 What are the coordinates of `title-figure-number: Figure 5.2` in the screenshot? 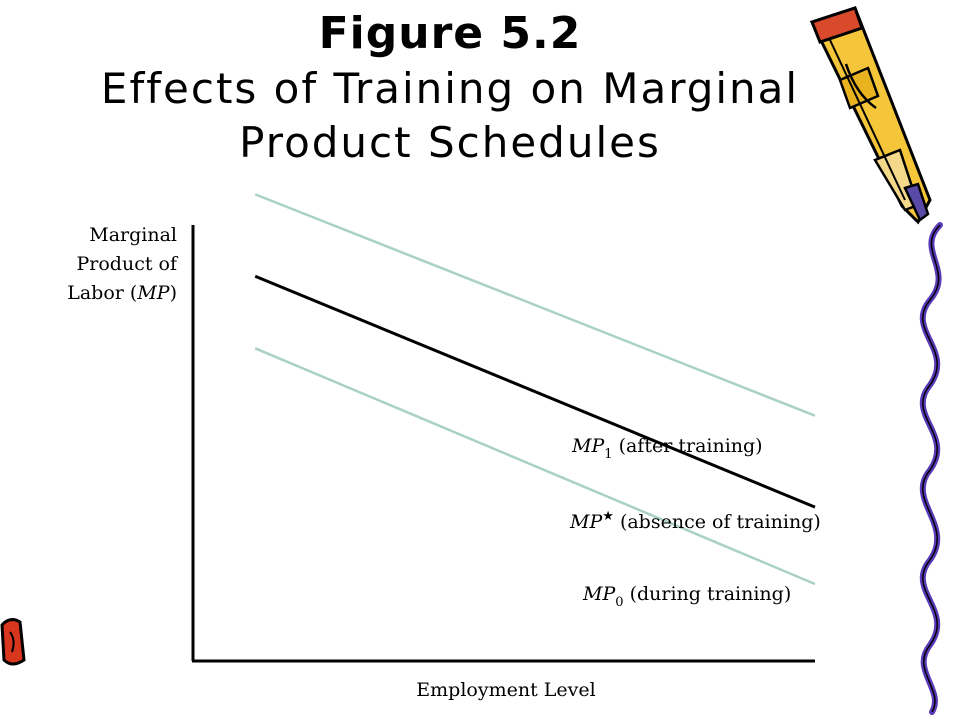 It's located at (450, 33).